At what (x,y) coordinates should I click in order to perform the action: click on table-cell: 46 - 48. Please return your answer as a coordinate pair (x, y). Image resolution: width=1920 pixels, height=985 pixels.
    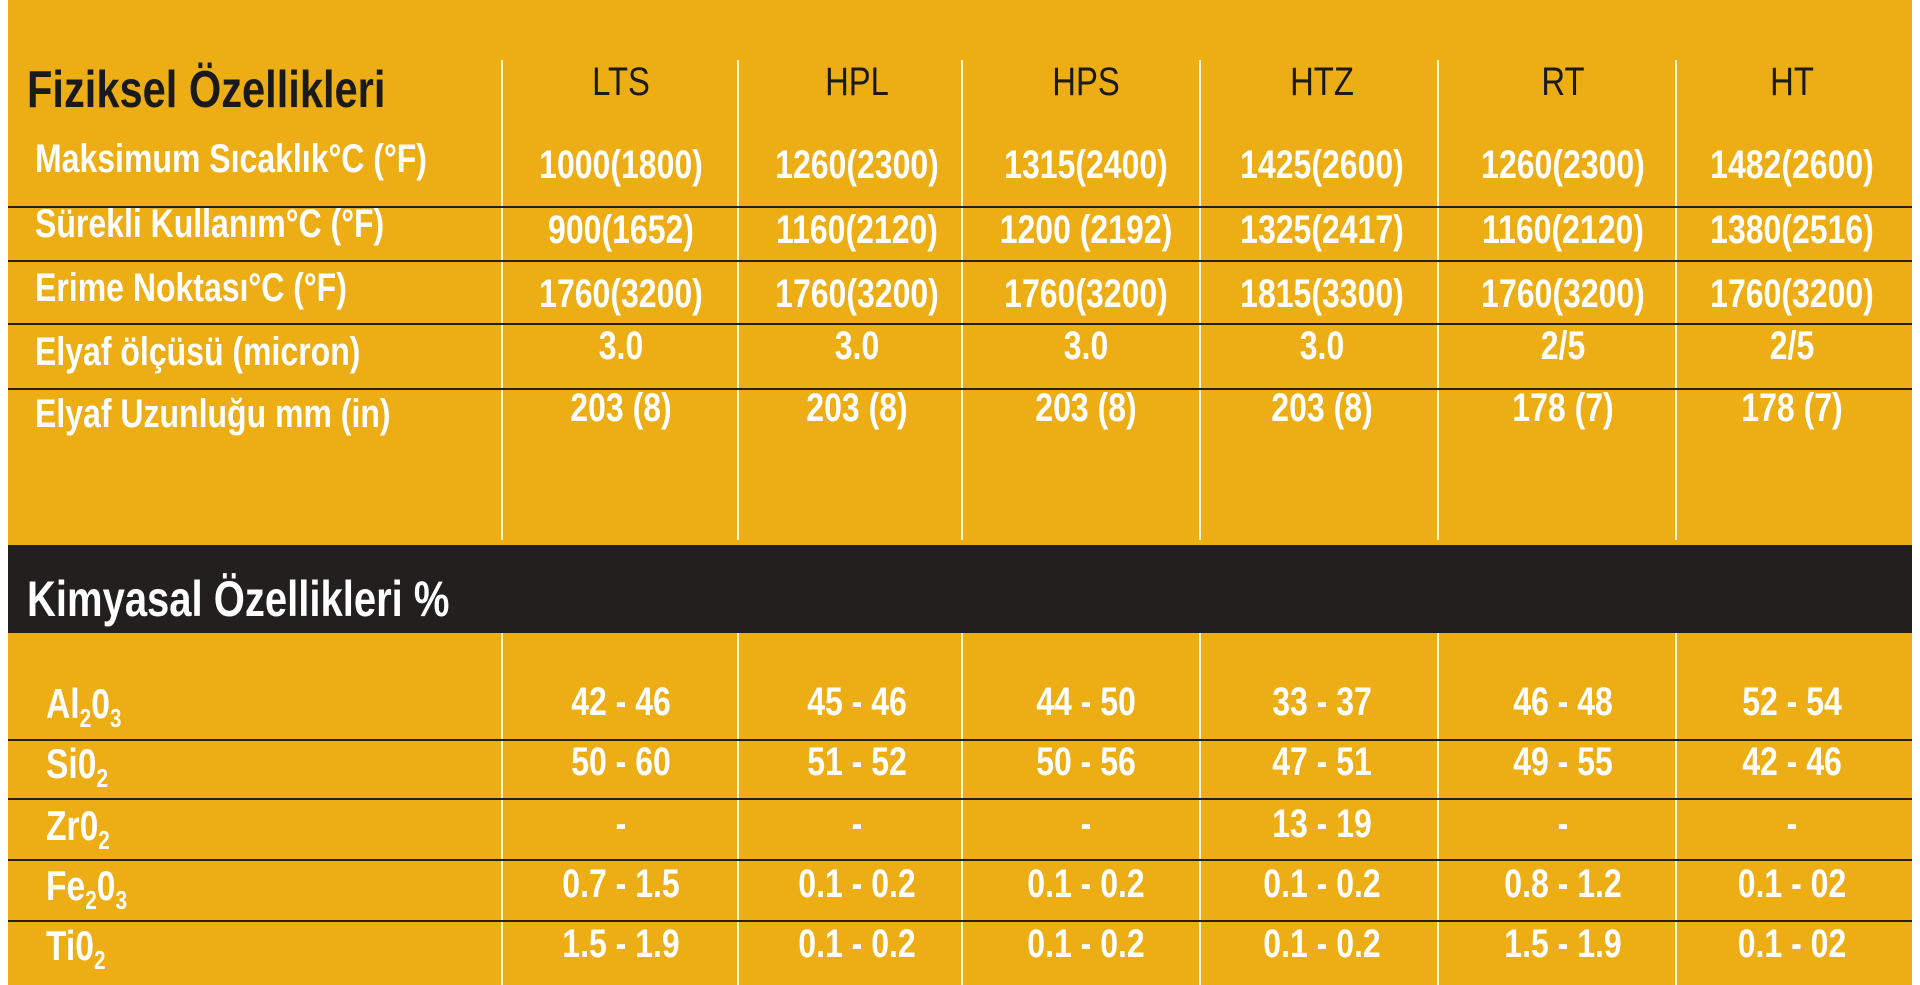
    Looking at the image, I should click on (1563, 702).